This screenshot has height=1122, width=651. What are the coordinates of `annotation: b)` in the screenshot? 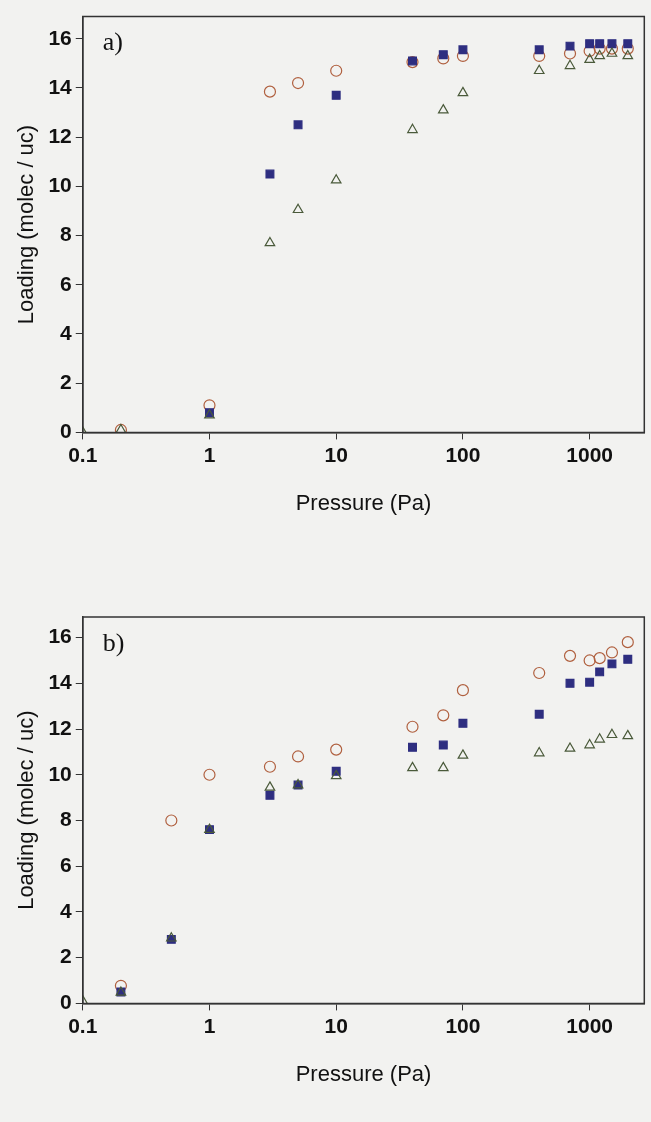 It's located at (113, 642).